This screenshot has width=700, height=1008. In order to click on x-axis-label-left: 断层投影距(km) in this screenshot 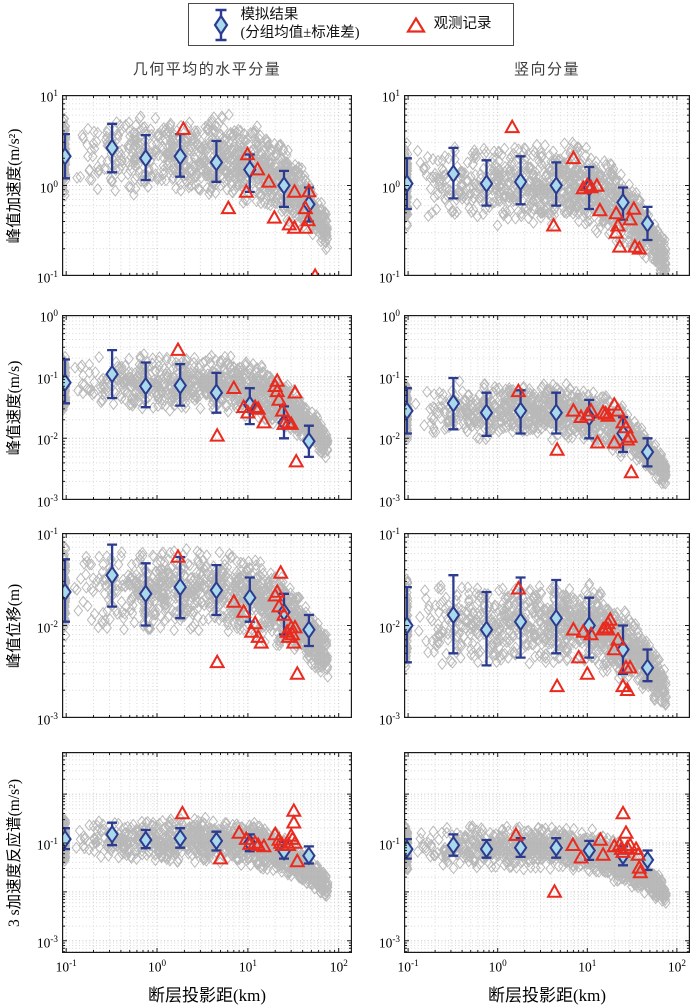, I will do `click(207, 995)`.